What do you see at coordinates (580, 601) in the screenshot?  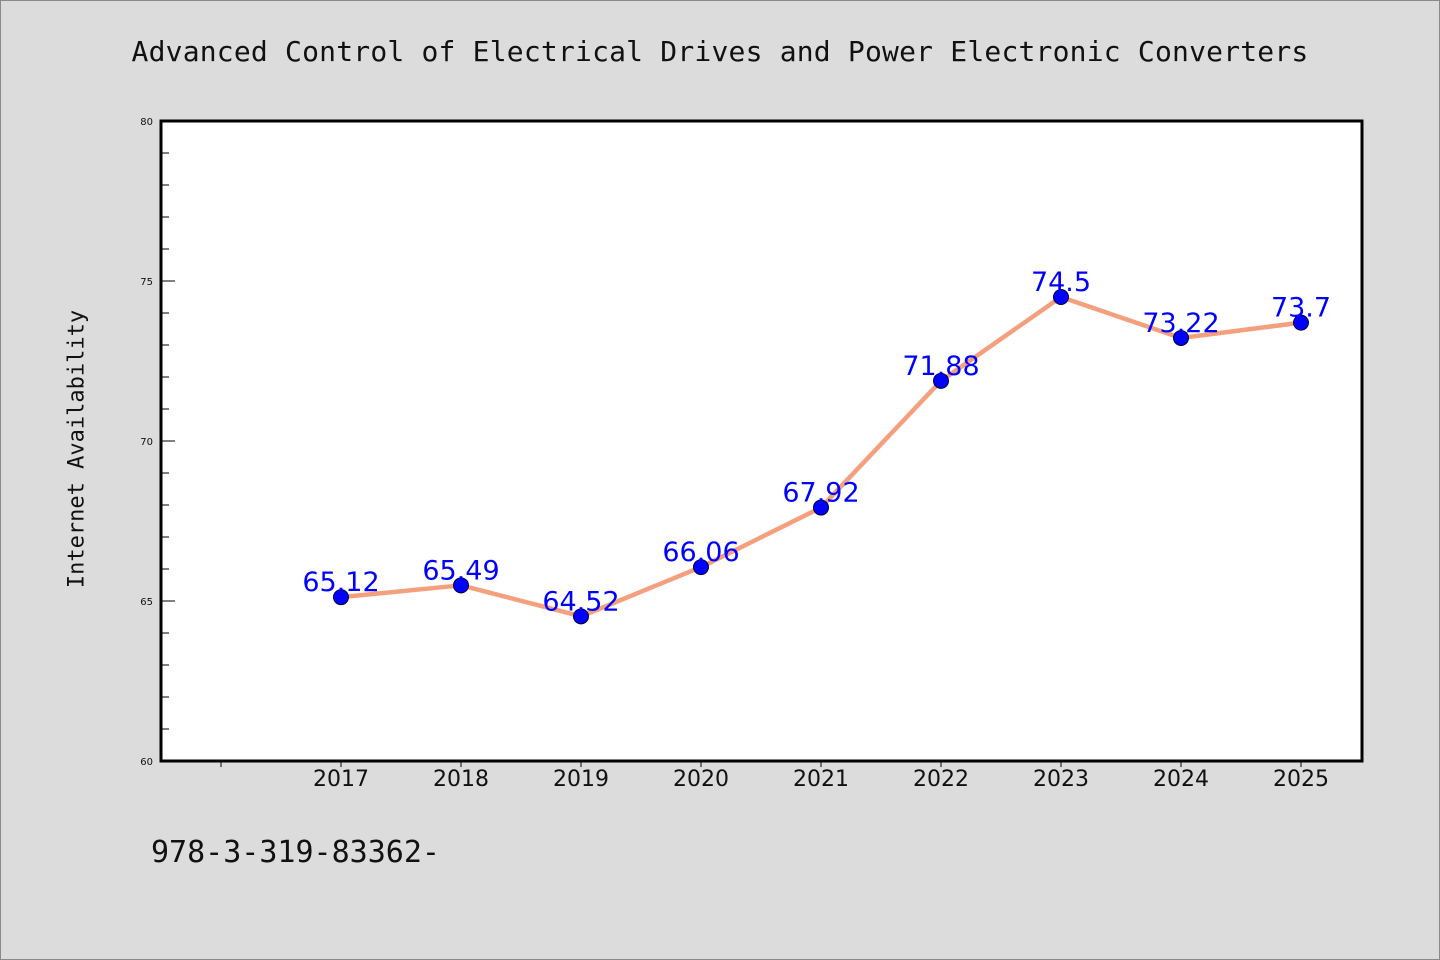 I see `data-label: 64.52` at bounding box center [580, 601].